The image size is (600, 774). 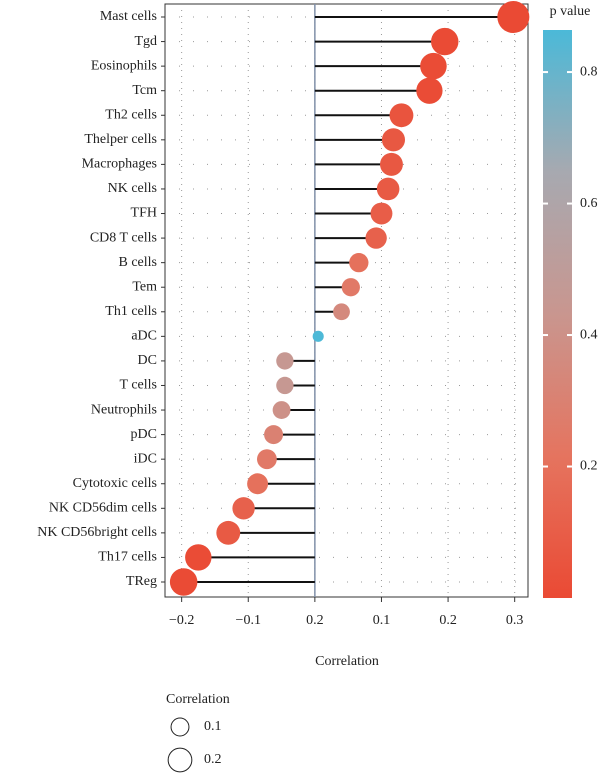 I want to click on x-tick-label: −0.2, so click(x=181, y=620).